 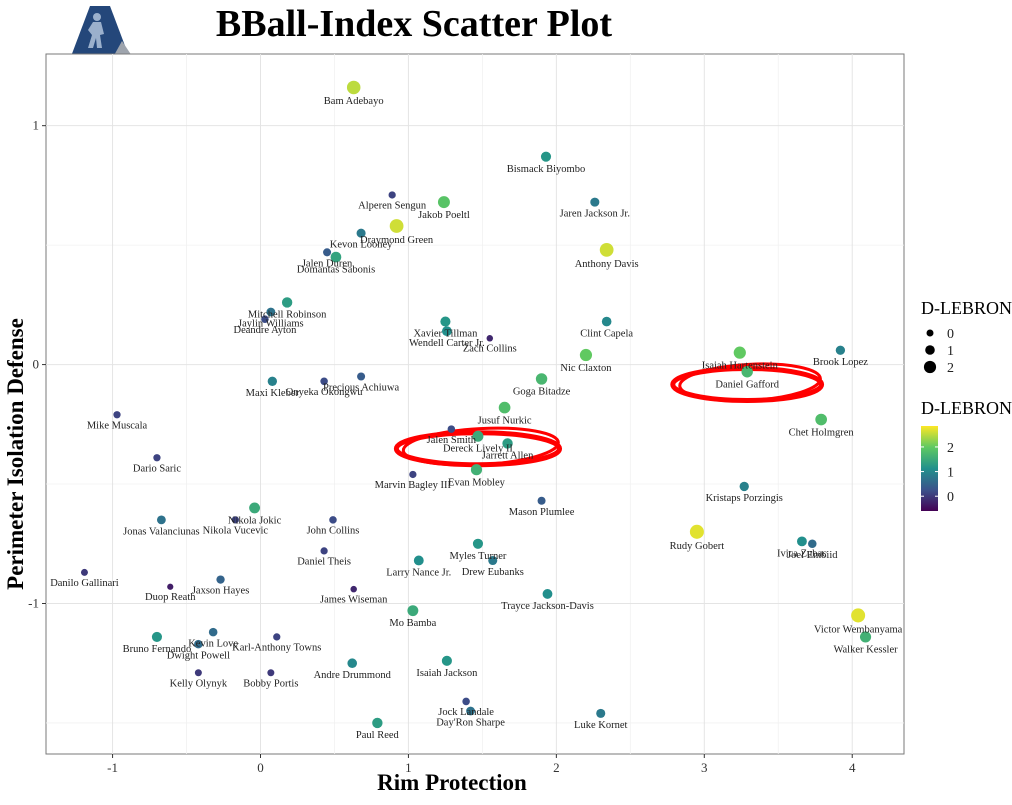 I want to click on point-label: Jalen Duren, so click(x=327, y=263).